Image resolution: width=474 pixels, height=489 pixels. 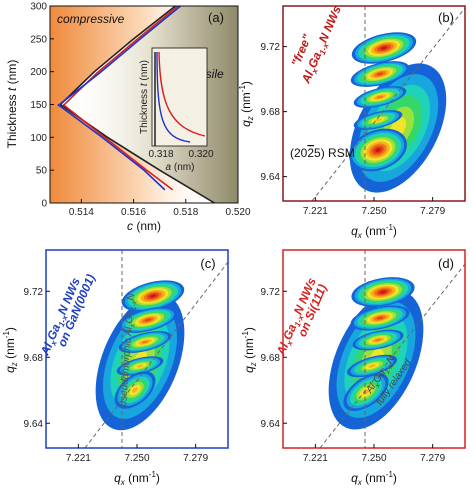 I want to click on panel-a-inset: Thickness t (nm) 0.318 0.320 a (nm), so click(x=176, y=110).